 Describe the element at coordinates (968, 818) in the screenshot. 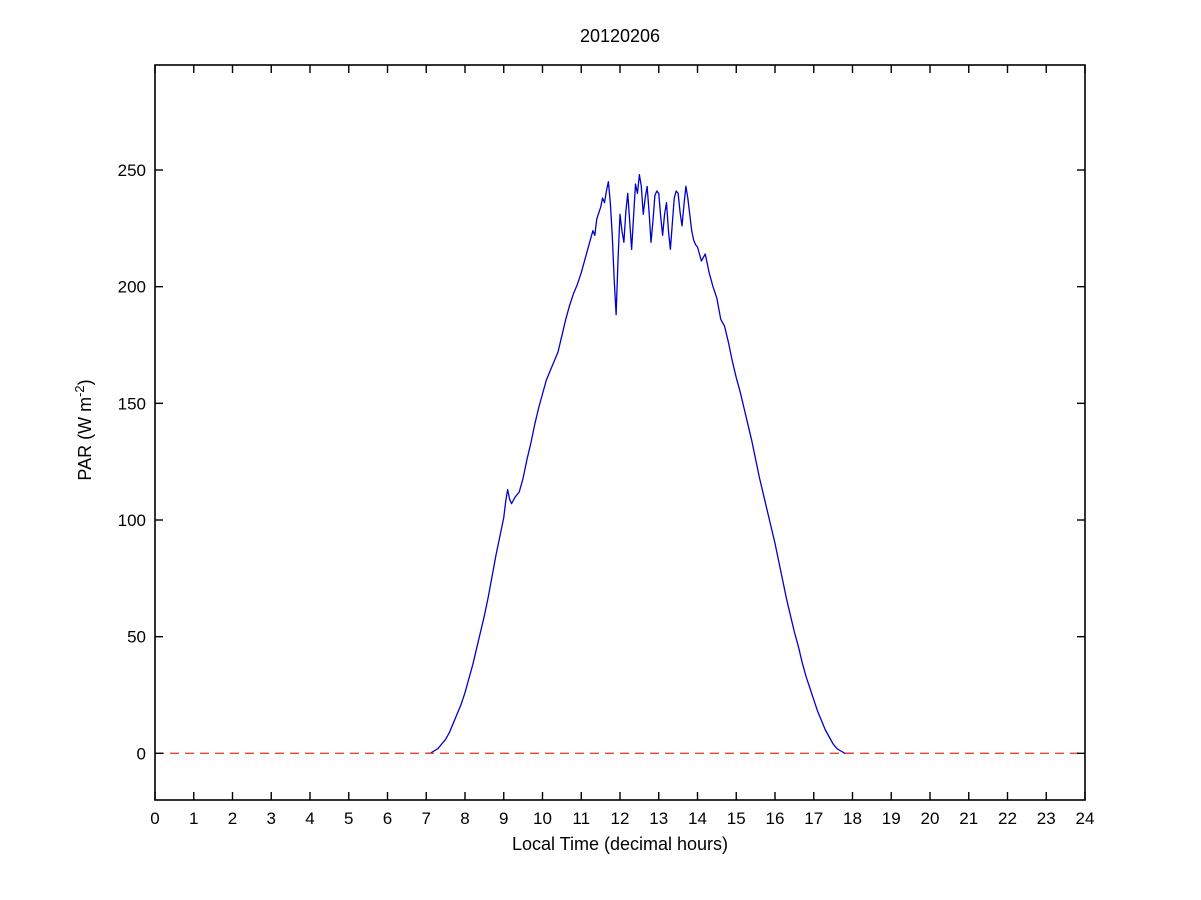

I see `x-tick-label: 21` at that location.